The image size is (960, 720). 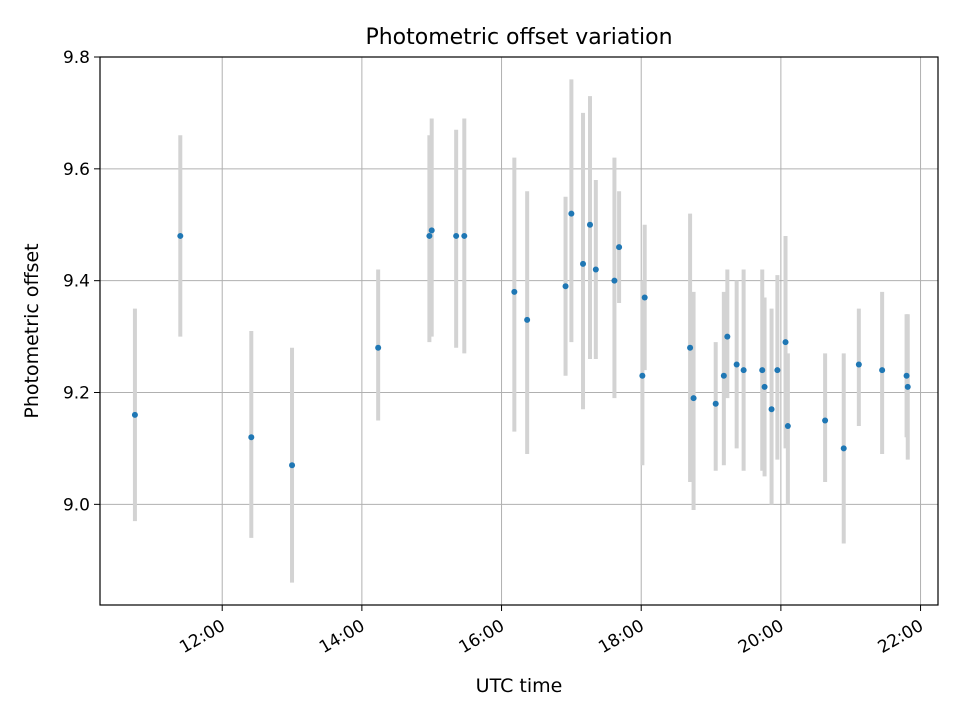 I want to click on y-axis-ticks: 9.0 9.2 9.4 9.6 9.8, so click(x=81, y=281).